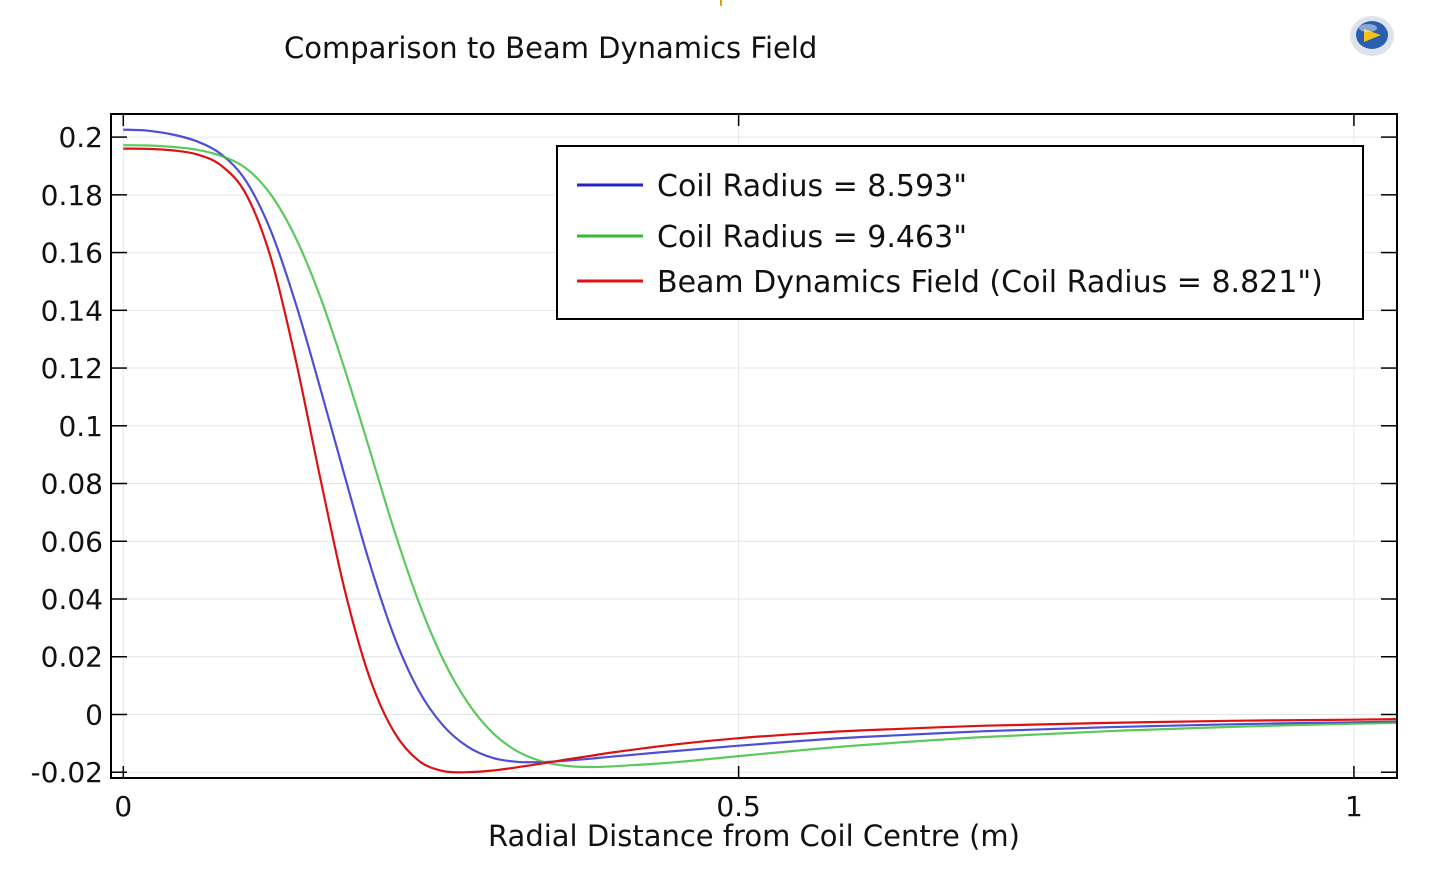 Image resolution: width=1432 pixels, height=887 pixels. What do you see at coordinates (67, 772) in the screenshot?
I see `y-tick-label: -0.02` at bounding box center [67, 772].